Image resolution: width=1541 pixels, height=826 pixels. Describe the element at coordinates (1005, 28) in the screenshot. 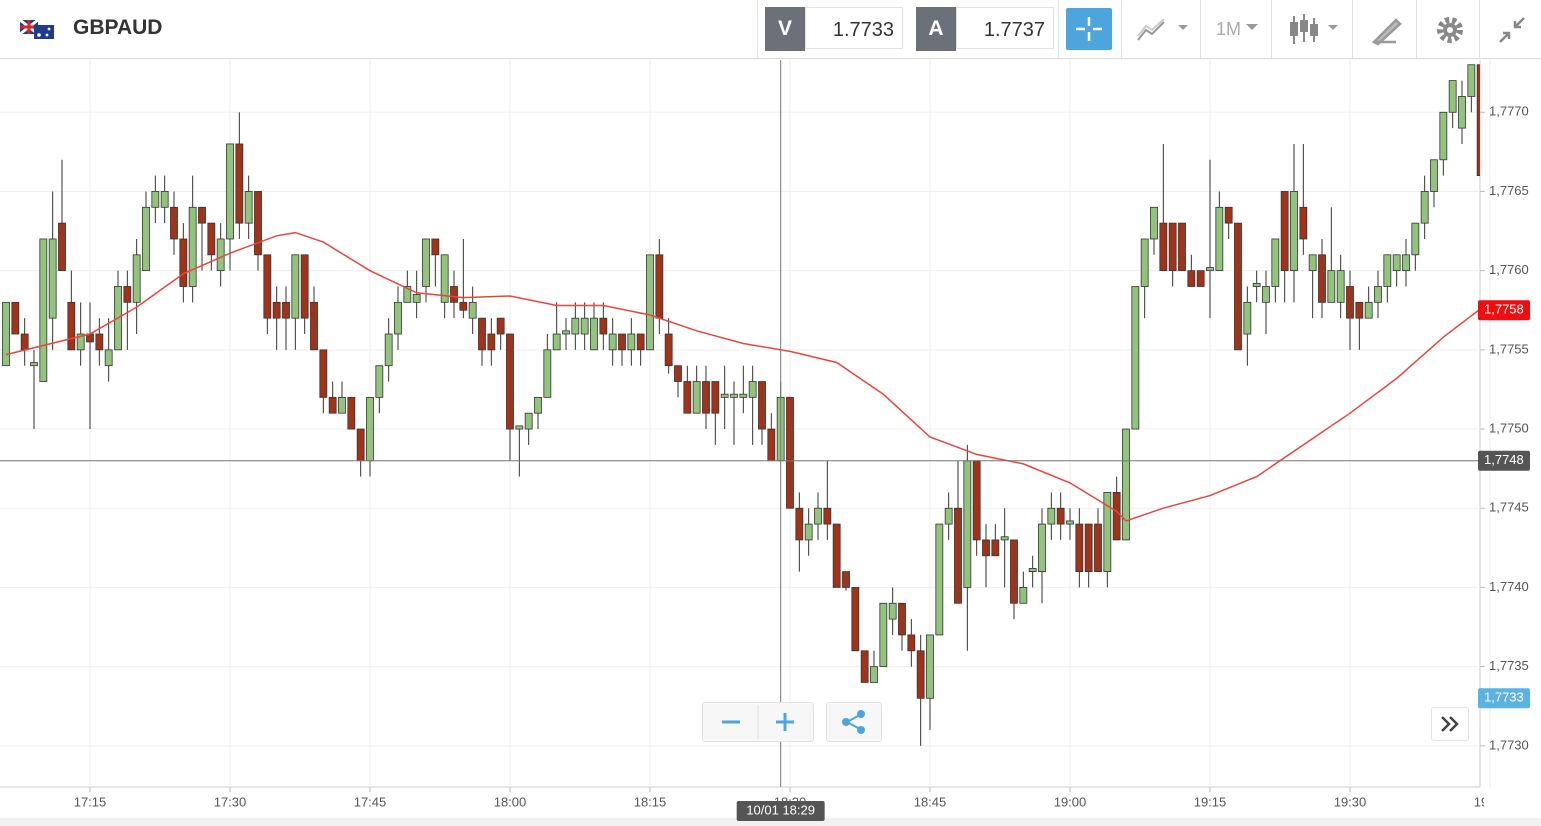

I see `buy-price: 1.7737` at that location.